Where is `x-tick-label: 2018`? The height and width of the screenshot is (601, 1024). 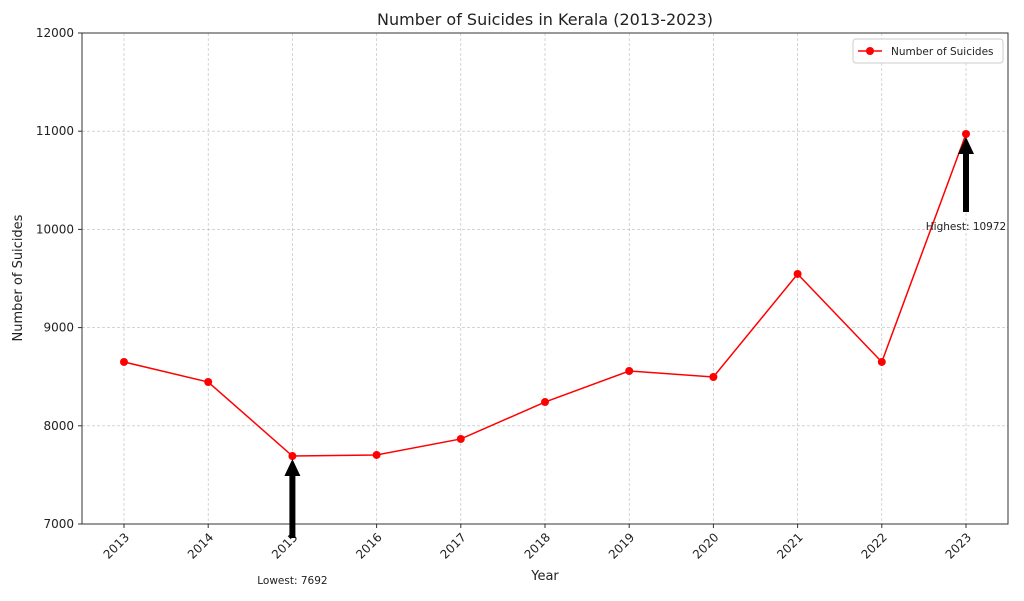
x-tick-label: 2018 is located at coordinates (537, 545).